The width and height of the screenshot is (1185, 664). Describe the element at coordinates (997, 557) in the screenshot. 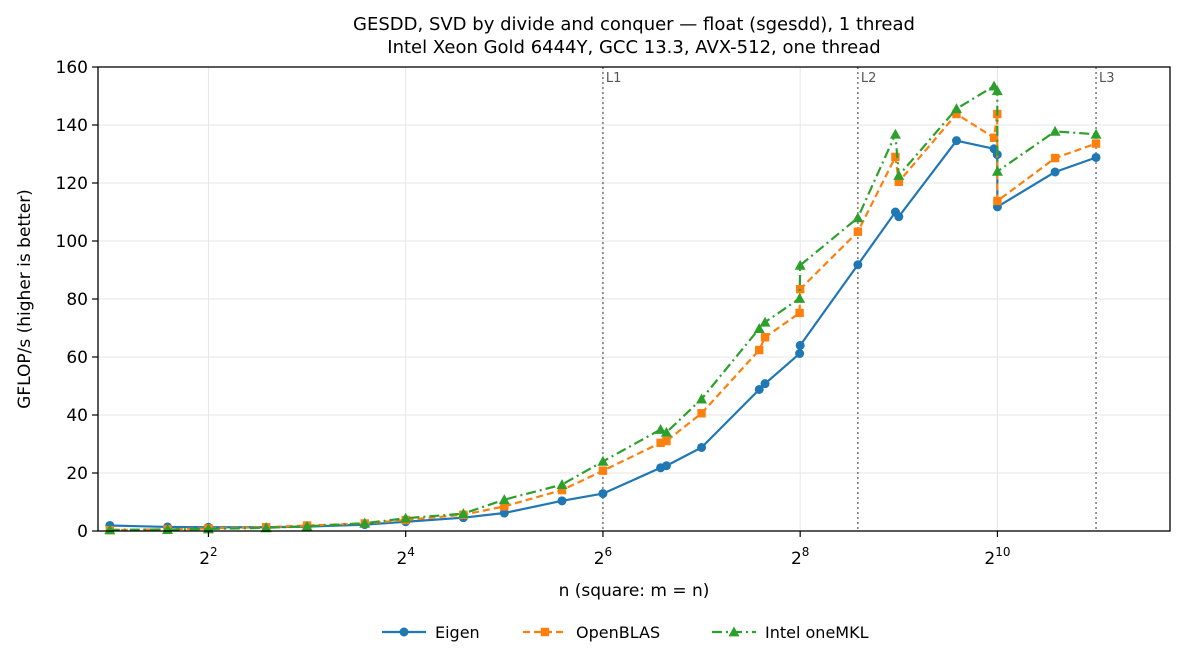

I see `x-tick-label: 210` at that location.